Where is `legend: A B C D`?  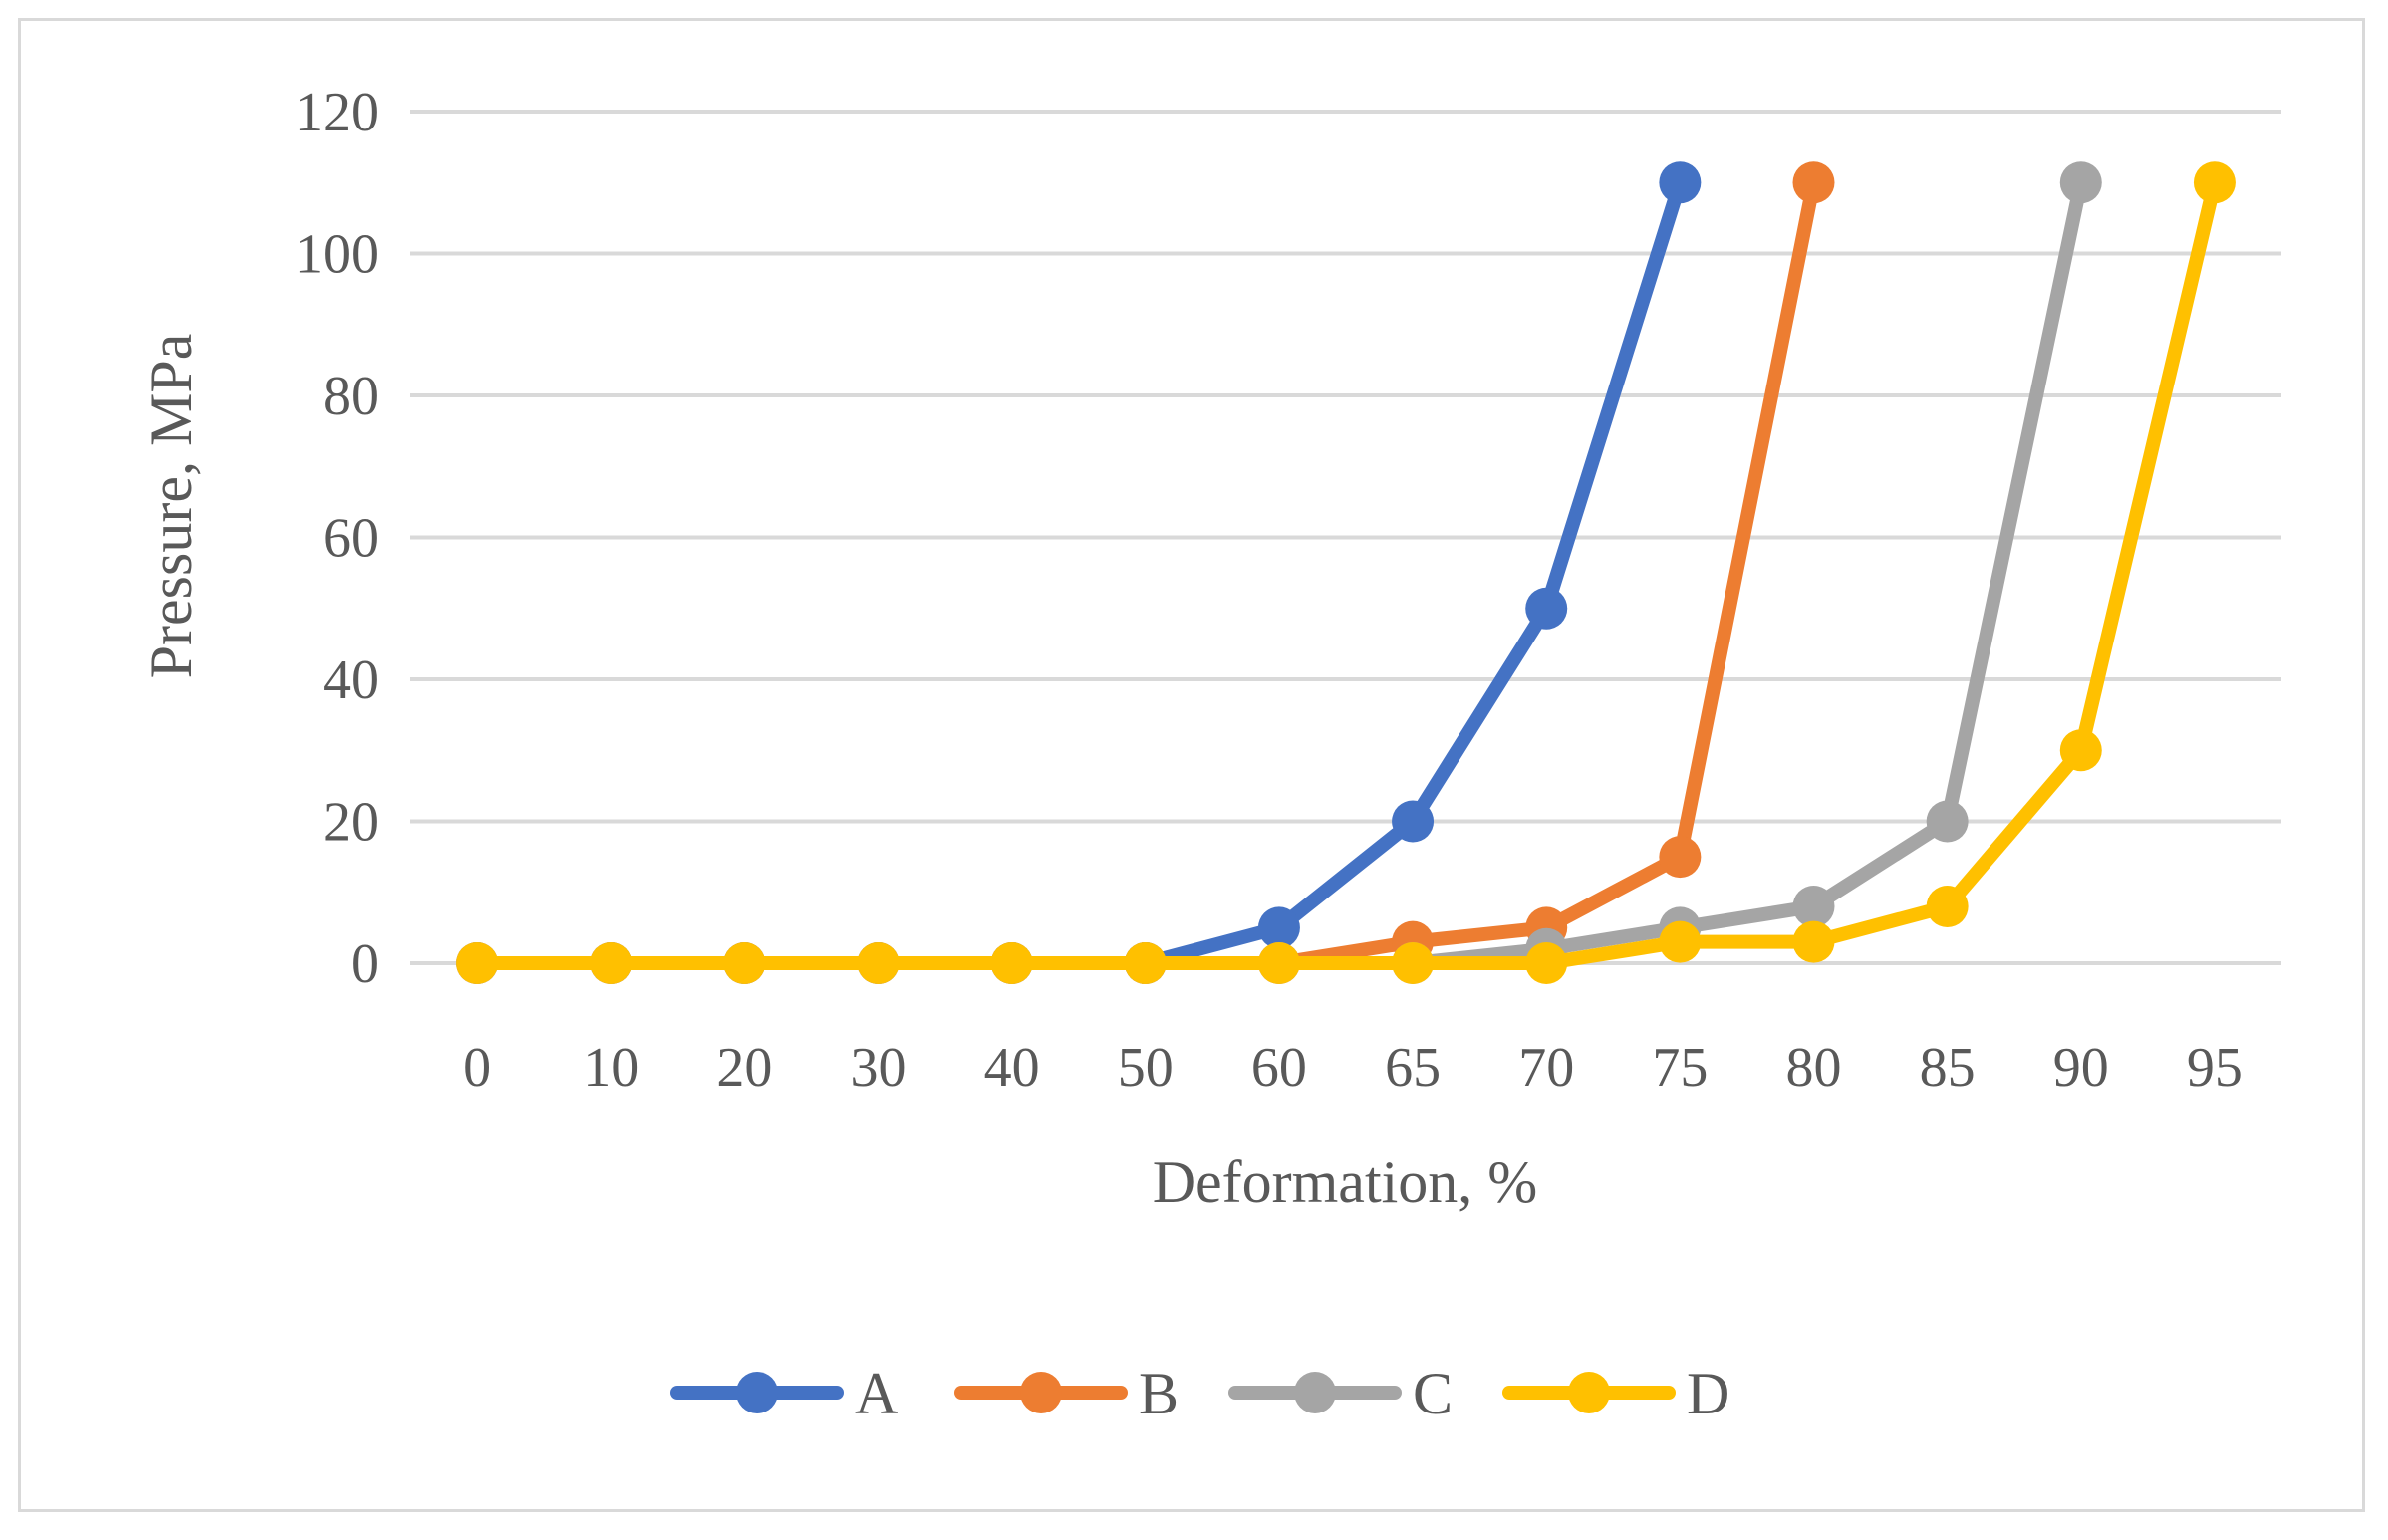 legend: A B C D is located at coordinates (1199, 1393).